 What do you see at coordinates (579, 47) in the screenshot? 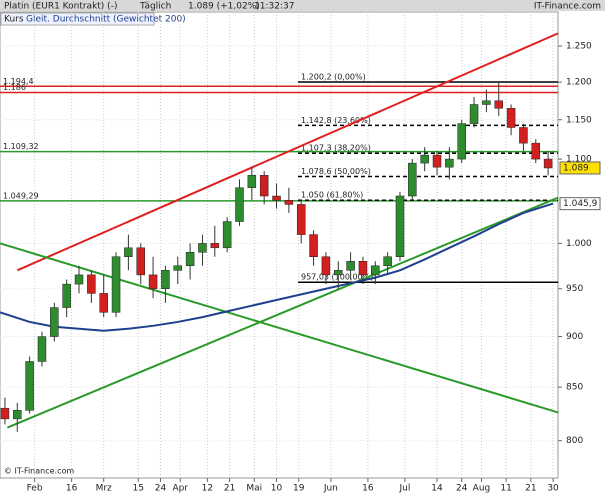
I see `y-tick-label: 1.250` at bounding box center [579, 47].